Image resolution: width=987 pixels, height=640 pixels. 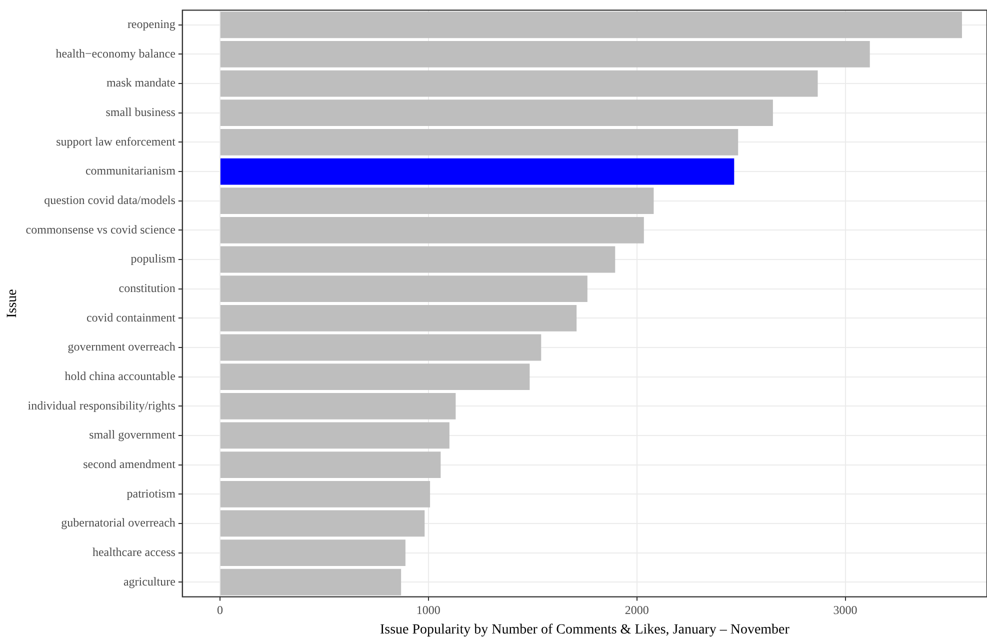 What do you see at coordinates (102, 405) in the screenshot?
I see `y-tick-label: individual responsibility/rights` at bounding box center [102, 405].